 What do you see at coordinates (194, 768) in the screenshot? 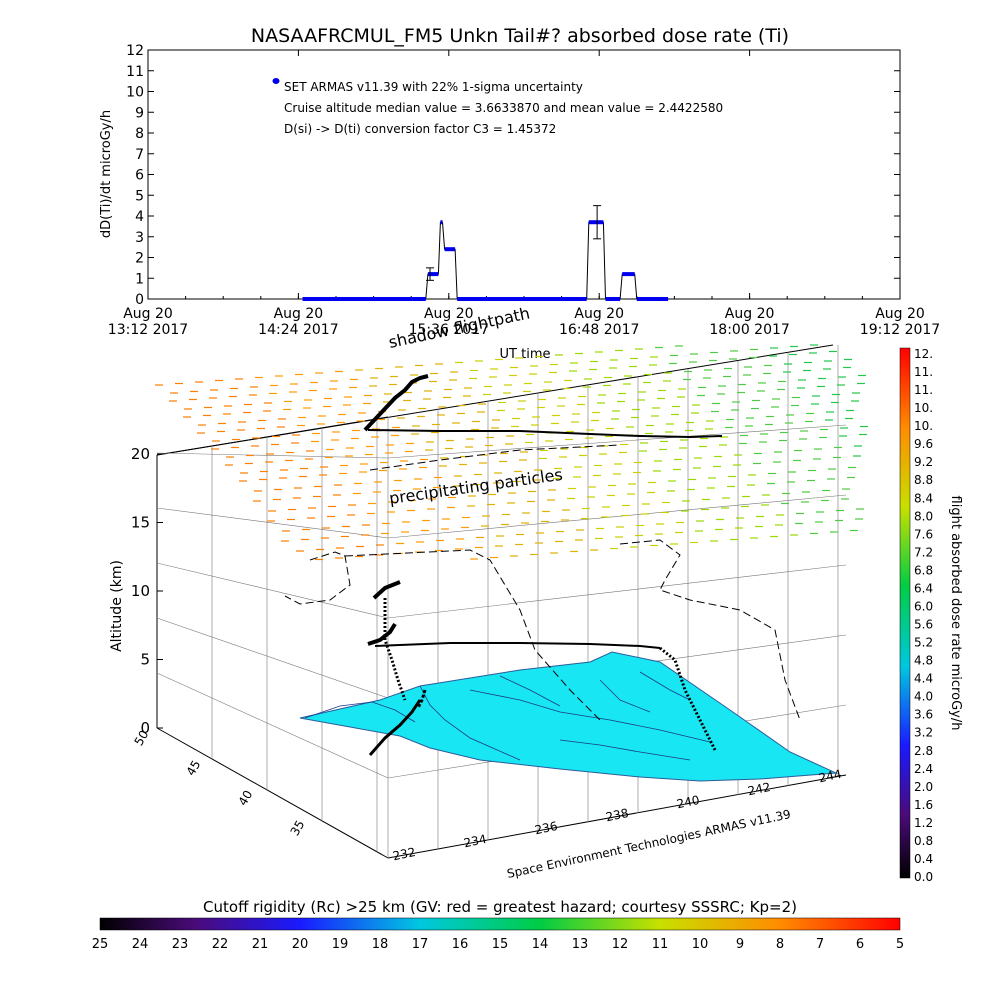
I see `latitude-tick-label: 45` at bounding box center [194, 768].